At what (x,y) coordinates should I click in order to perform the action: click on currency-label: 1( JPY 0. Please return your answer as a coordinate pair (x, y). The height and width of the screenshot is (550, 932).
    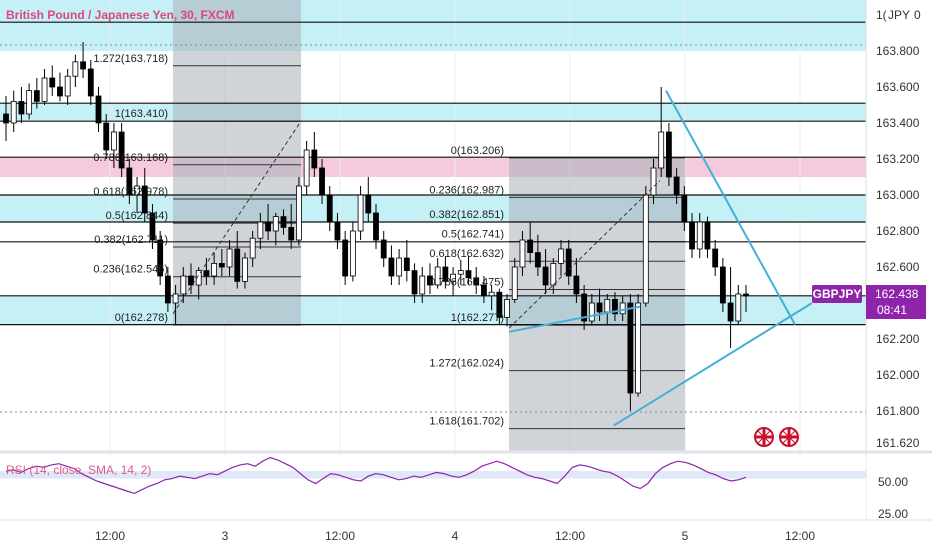
    Looking at the image, I should click on (898, 15).